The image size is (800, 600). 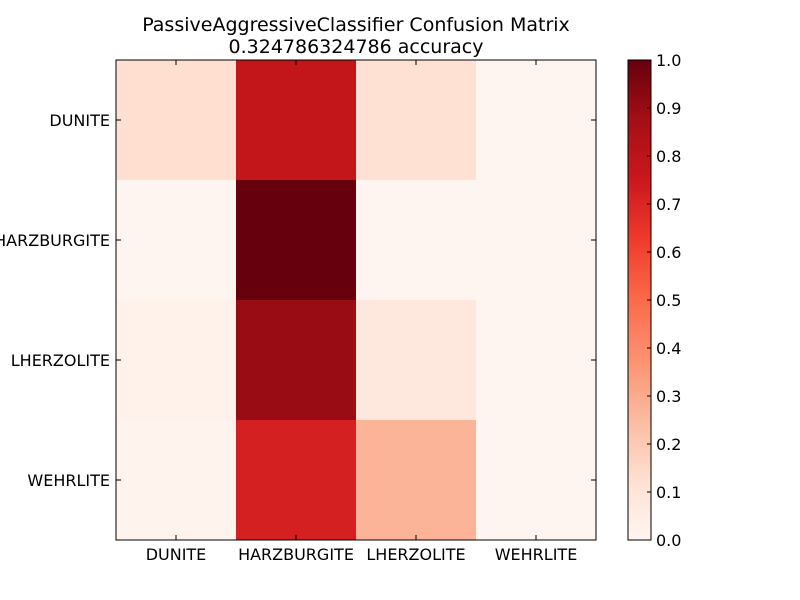 I want to click on y-tick-label: WEHRLITE, so click(x=68, y=480).